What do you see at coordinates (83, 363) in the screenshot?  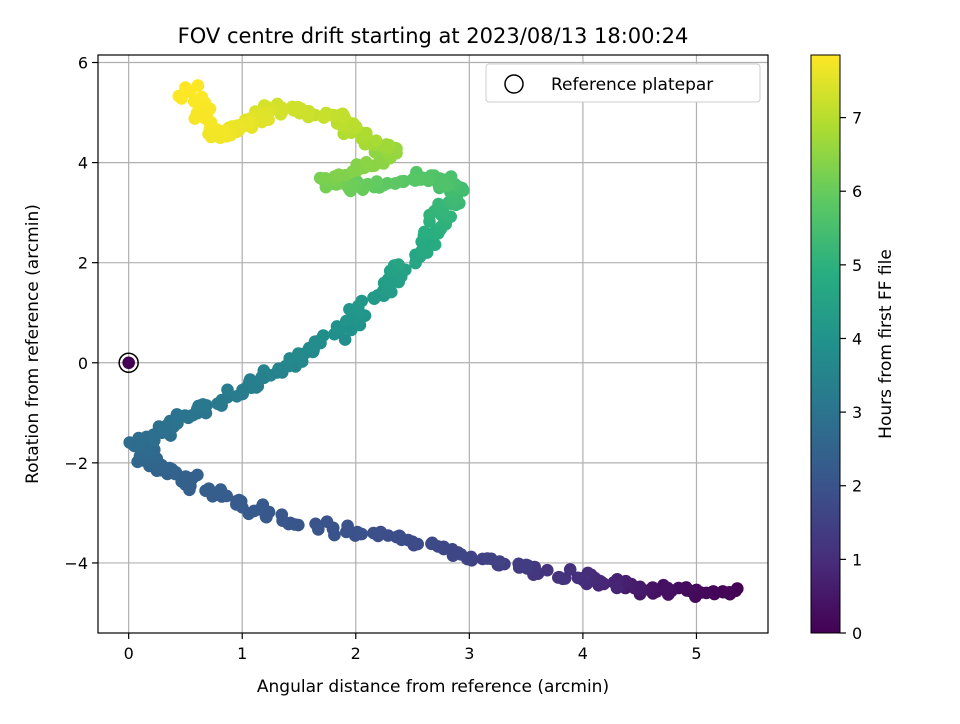 I see `y-tick-label: 0` at bounding box center [83, 363].